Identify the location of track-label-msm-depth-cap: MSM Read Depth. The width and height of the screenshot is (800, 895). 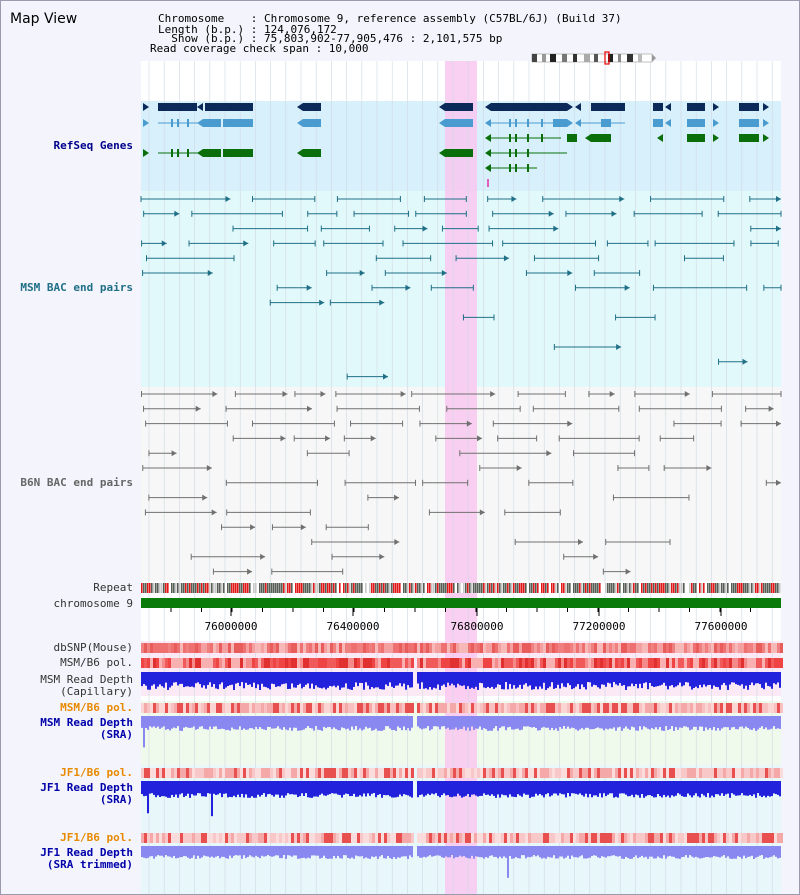
(86, 679).